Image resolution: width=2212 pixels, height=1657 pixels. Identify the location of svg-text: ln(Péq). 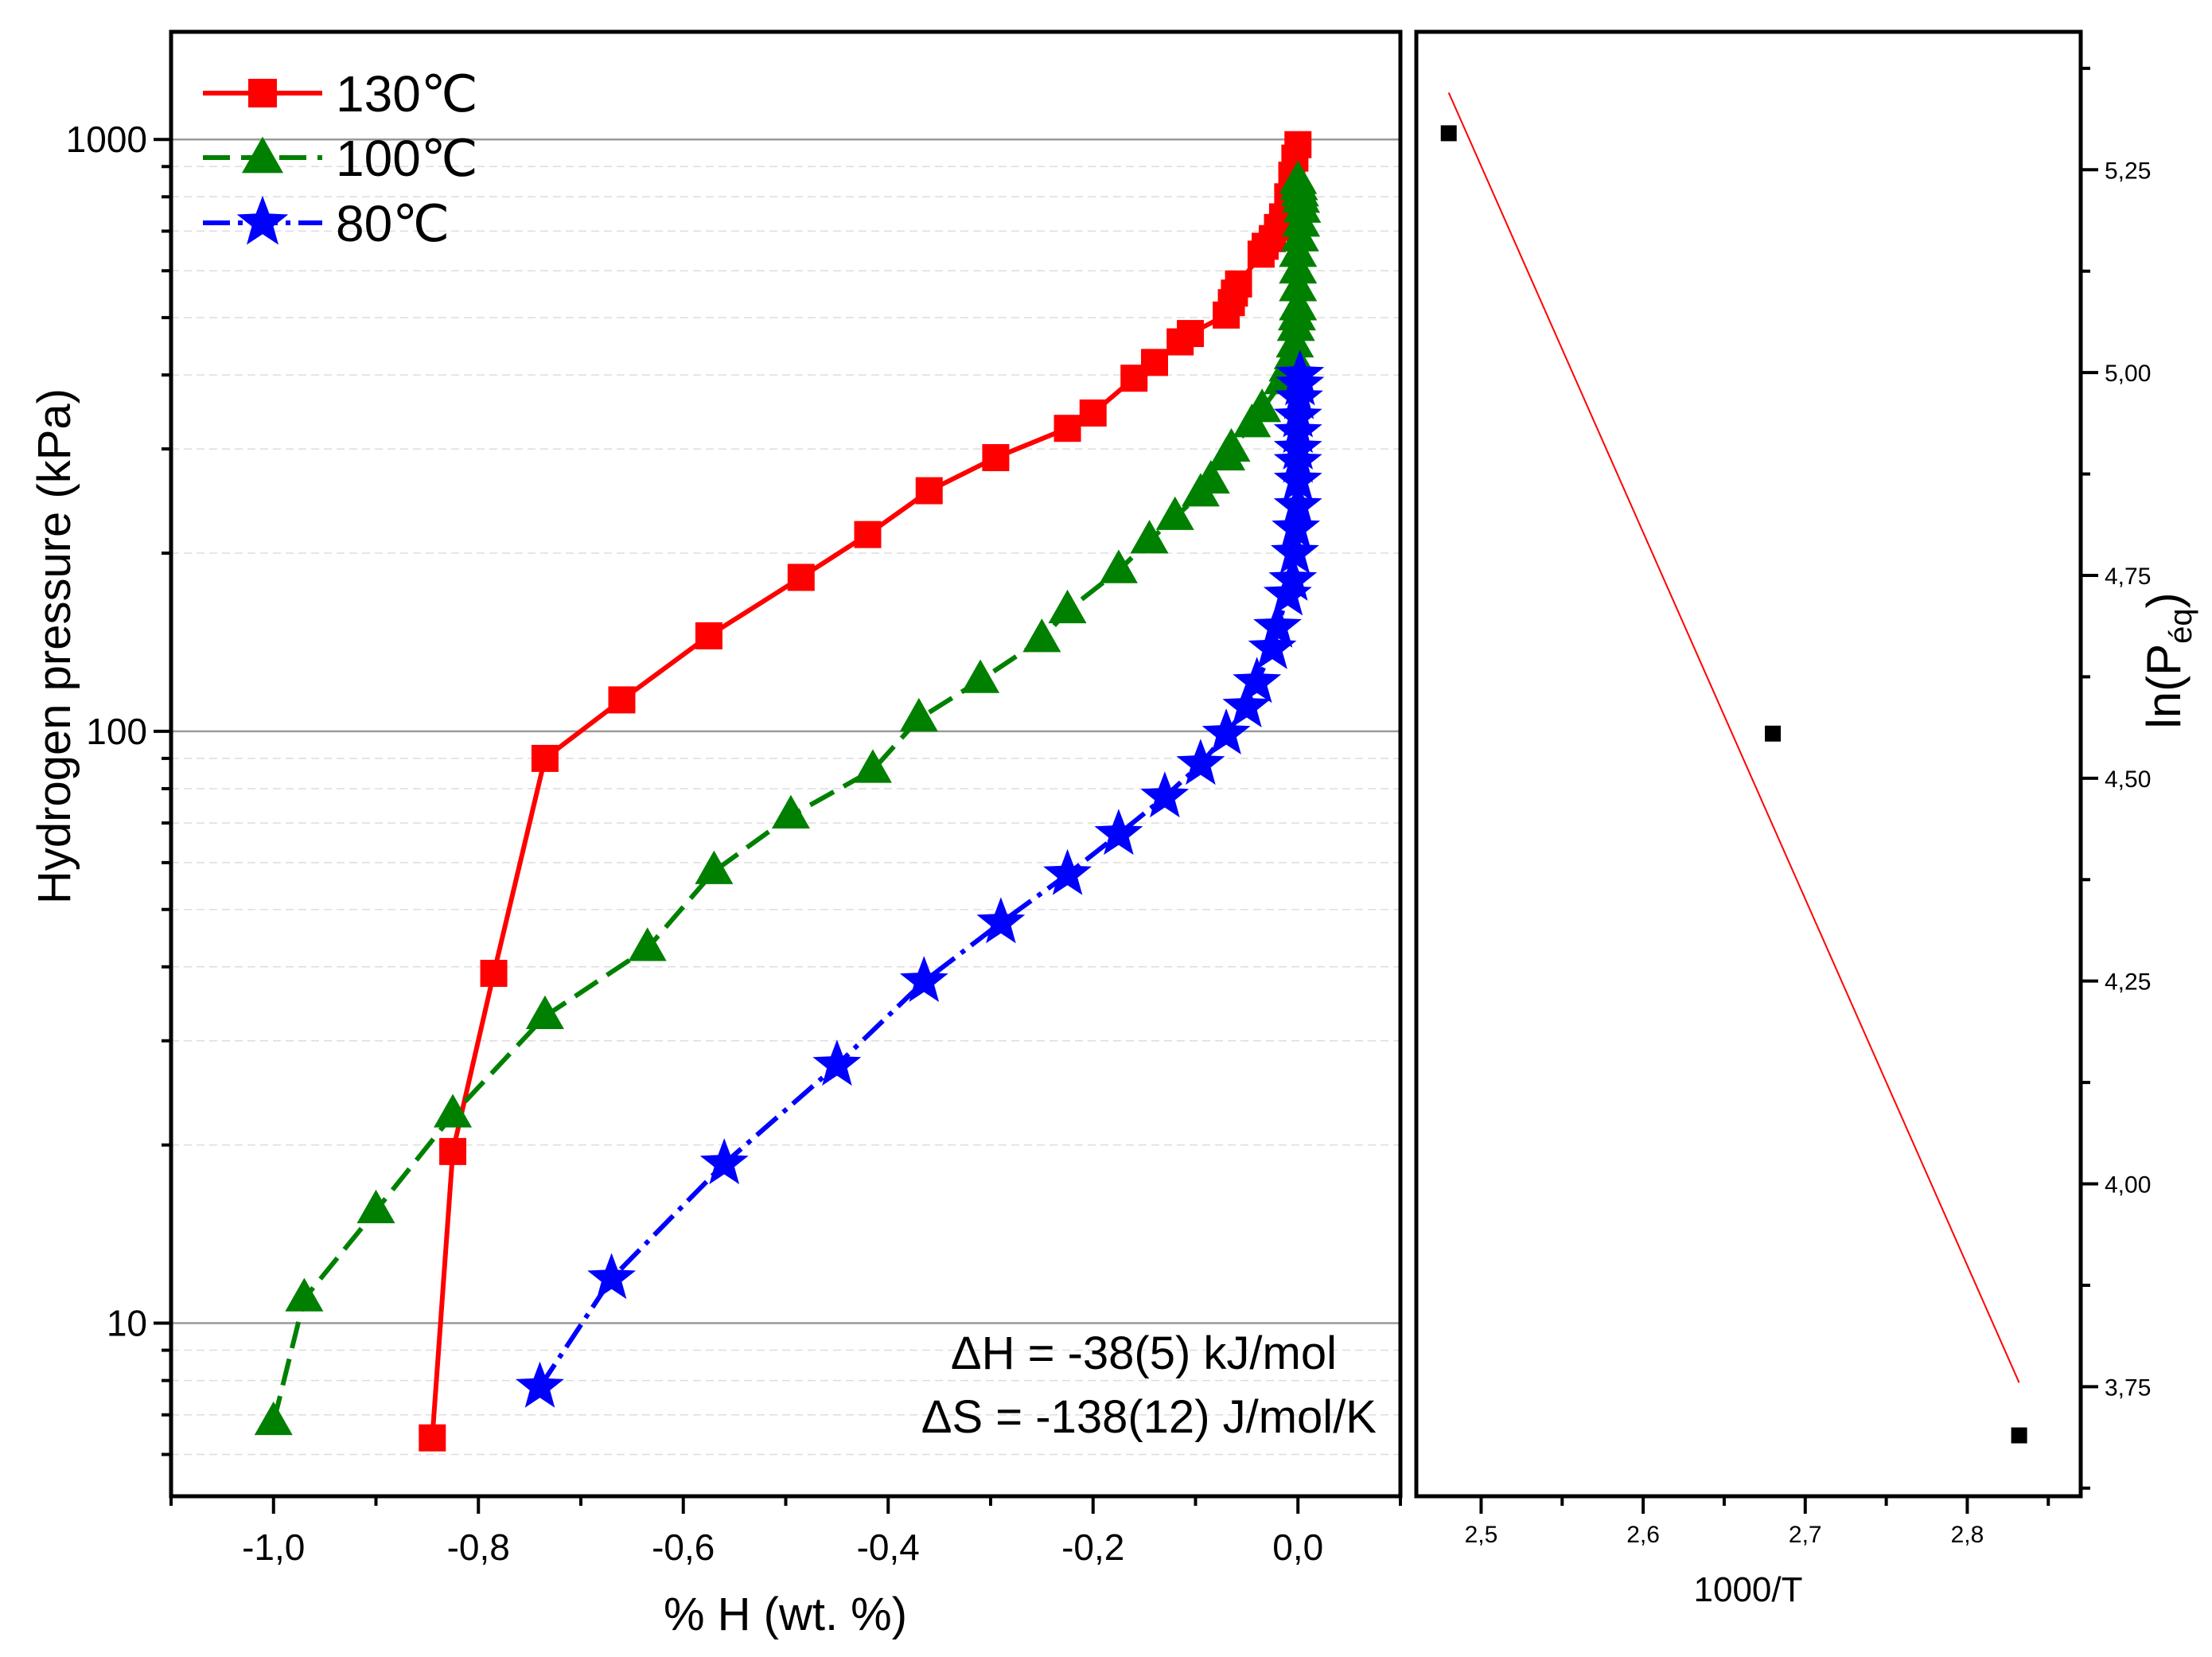
(2168, 660).